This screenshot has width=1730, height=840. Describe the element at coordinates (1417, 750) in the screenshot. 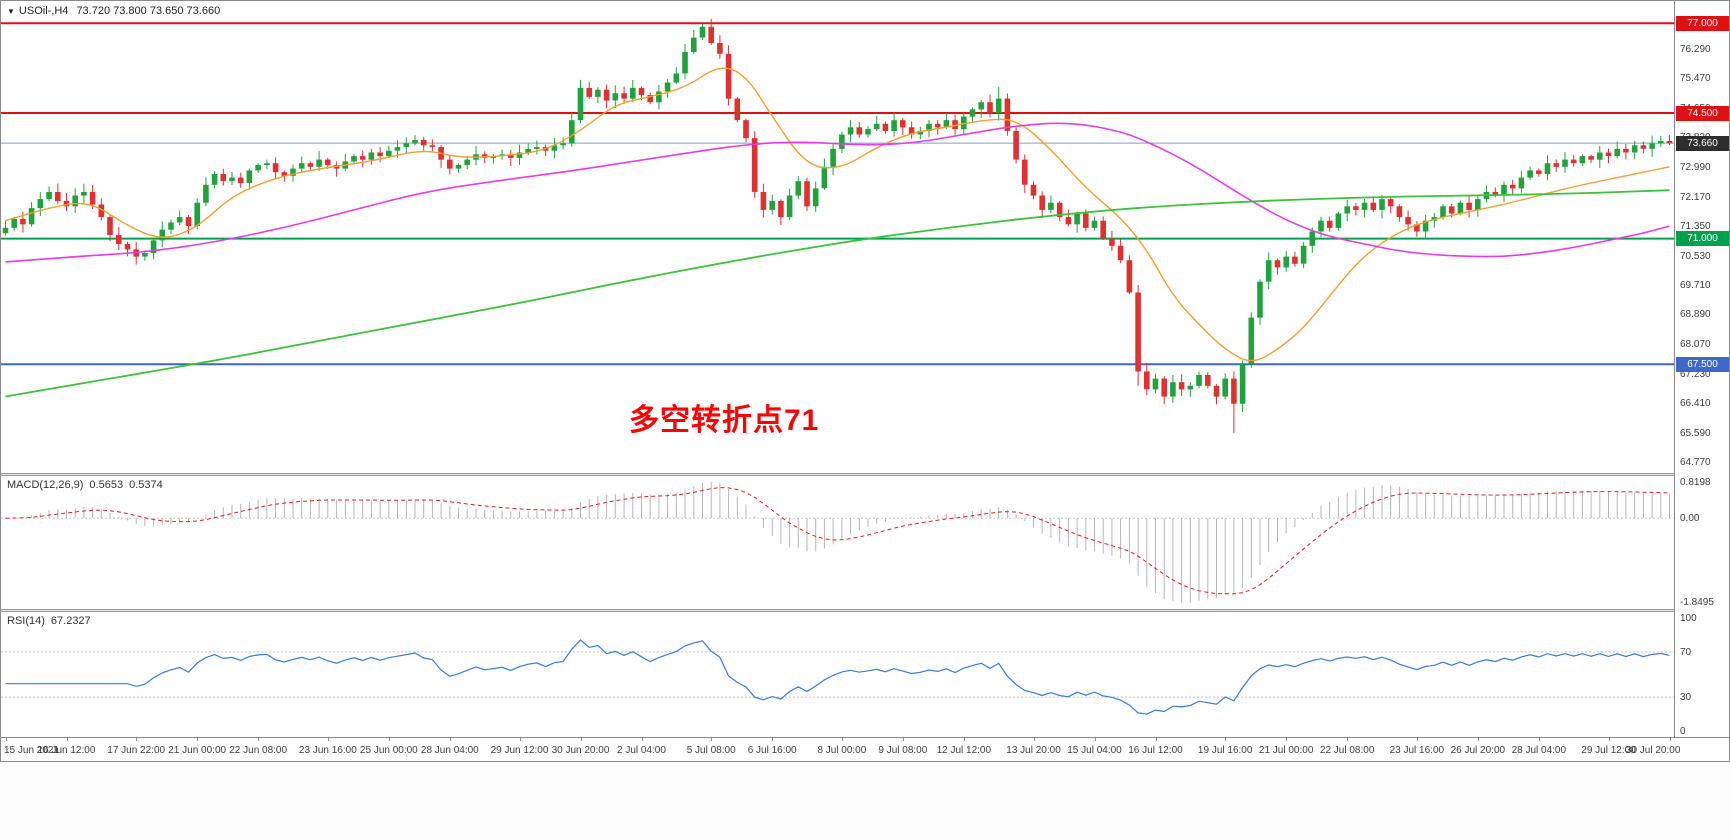

I see `time-label: 23 Jul 16:00` at that location.